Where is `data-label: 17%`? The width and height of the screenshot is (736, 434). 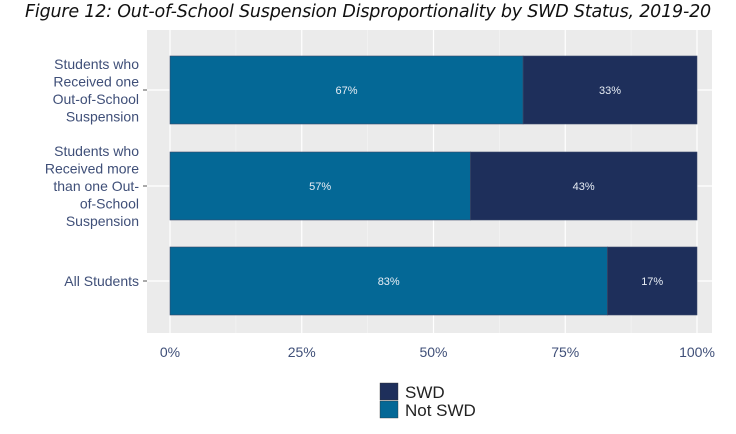 data-label: 17% is located at coordinates (652, 282).